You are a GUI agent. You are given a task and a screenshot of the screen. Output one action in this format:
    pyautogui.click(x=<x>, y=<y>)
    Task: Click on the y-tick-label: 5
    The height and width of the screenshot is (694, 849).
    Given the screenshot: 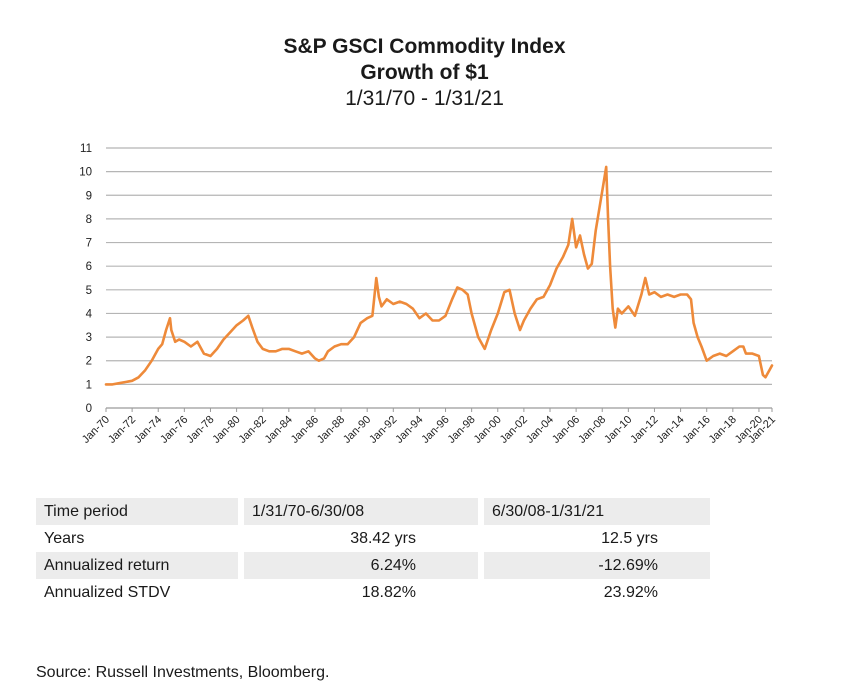 What is the action you would take?
    pyautogui.click(x=89, y=291)
    